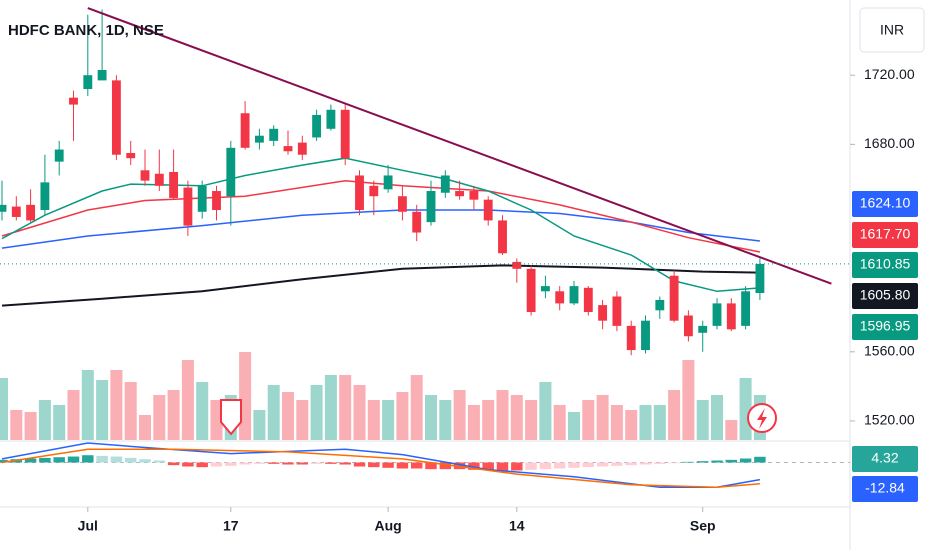  I want to click on y-tick-label: 1680.00, so click(889, 143).